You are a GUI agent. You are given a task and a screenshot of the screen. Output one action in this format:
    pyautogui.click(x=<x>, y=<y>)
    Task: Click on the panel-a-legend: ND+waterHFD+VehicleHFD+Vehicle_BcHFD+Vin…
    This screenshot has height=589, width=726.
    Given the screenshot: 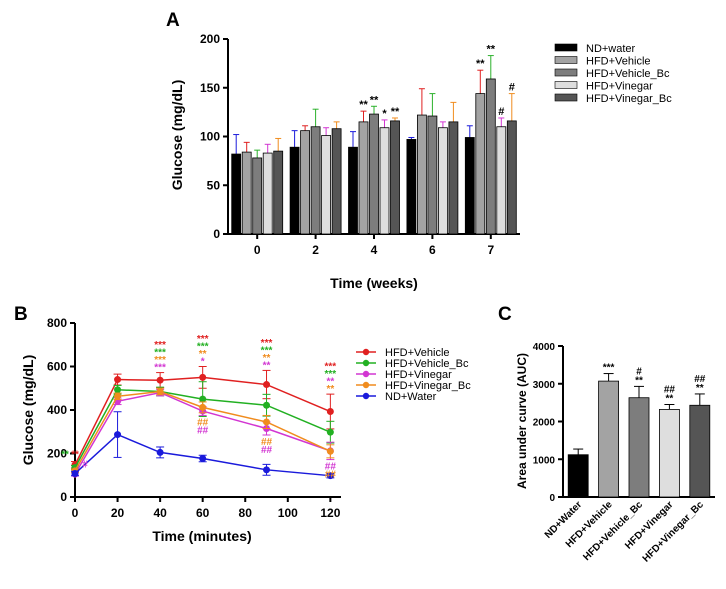 What is the action you would take?
    pyautogui.click(x=613, y=74)
    